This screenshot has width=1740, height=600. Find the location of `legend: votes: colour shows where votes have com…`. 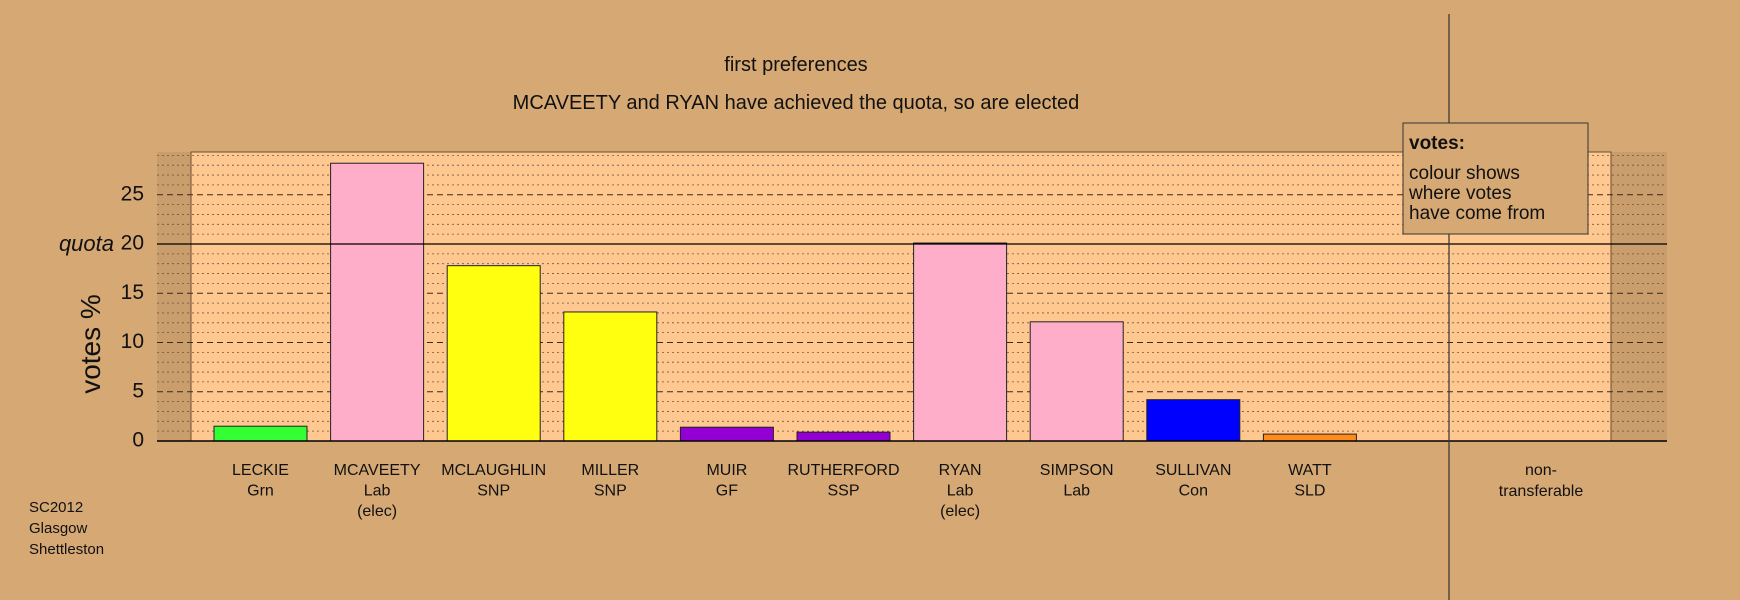

legend: votes: colour shows where votes have com… is located at coordinates (1495, 178).